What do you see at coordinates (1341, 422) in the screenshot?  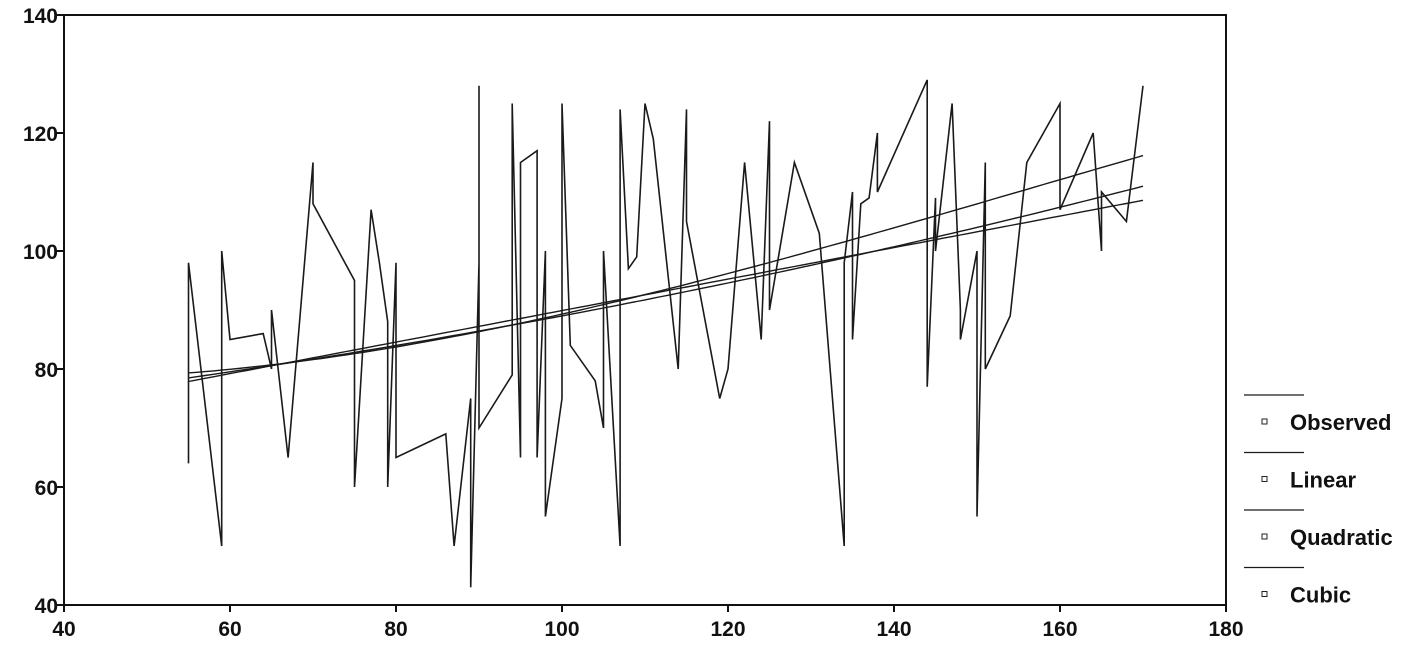 I see `legend-label-observed: Observed` at bounding box center [1341, 422].